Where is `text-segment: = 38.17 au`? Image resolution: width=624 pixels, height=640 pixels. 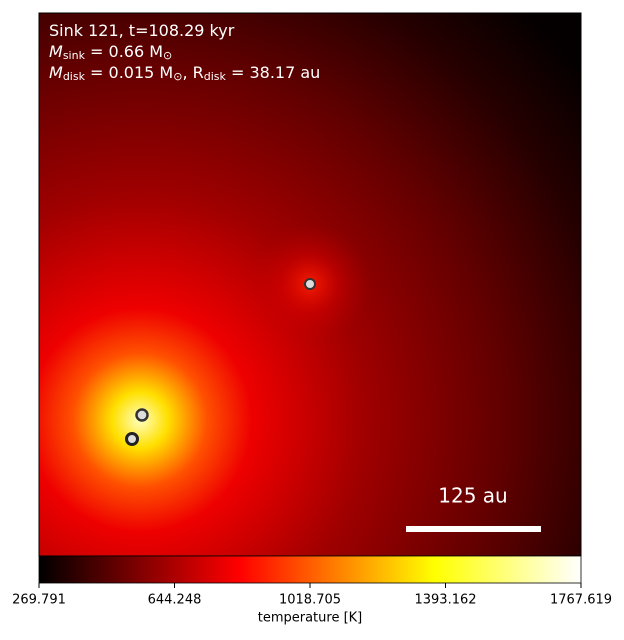 text-segment: = 38.17 au is located at coordinates (273, 72).